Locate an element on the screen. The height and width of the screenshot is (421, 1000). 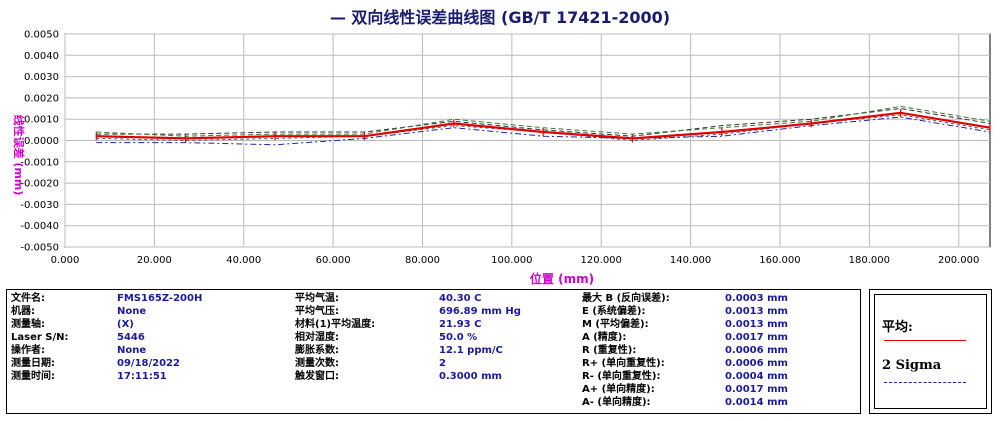
info-value: 0.0014 mm is located at coordinates (756, 402).